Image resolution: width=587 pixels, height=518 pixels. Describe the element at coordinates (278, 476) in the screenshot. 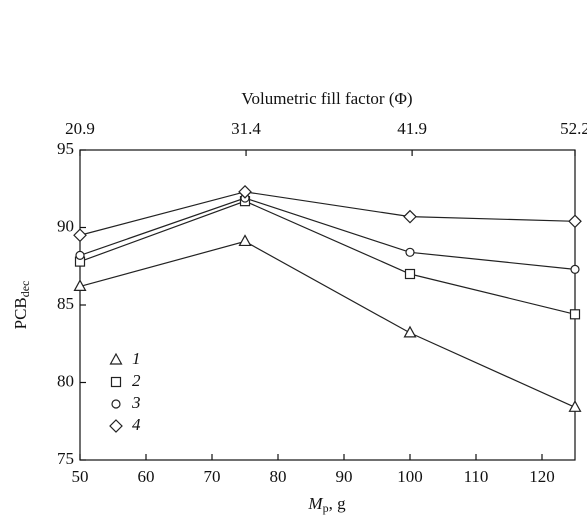

I see `x-tick-label: 80` at that location.